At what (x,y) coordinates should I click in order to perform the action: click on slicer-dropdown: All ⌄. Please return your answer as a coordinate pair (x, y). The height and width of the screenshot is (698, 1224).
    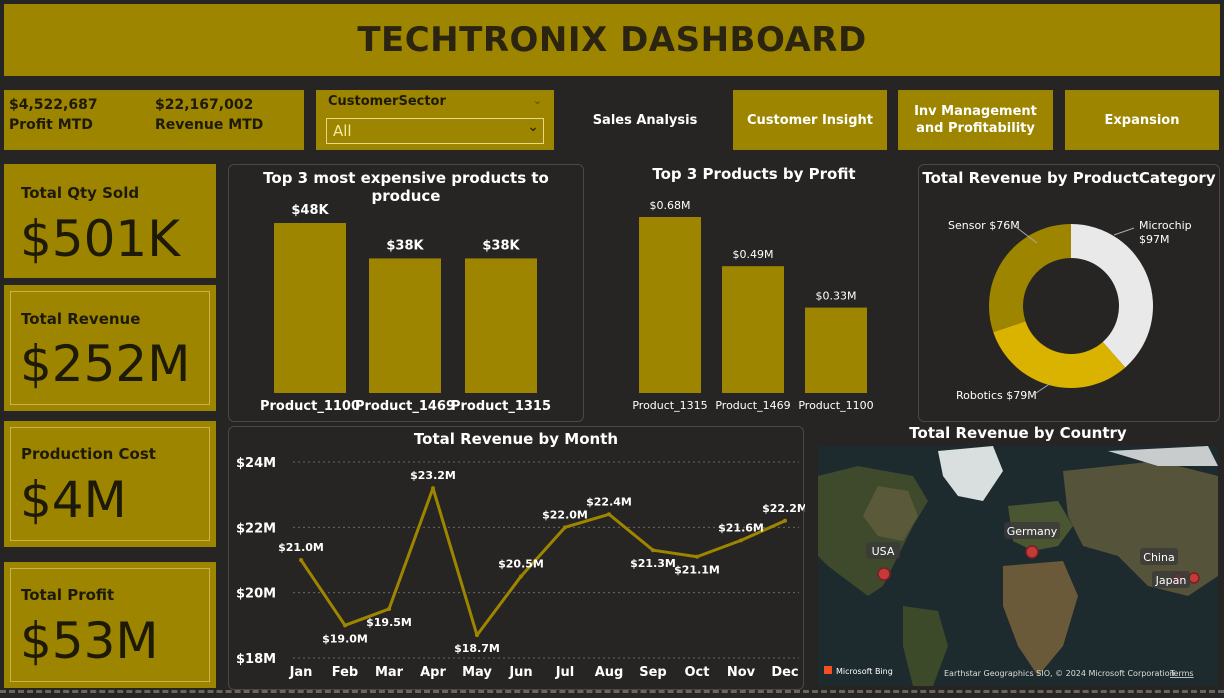
    Looking at the image, I should click on (435, 131).